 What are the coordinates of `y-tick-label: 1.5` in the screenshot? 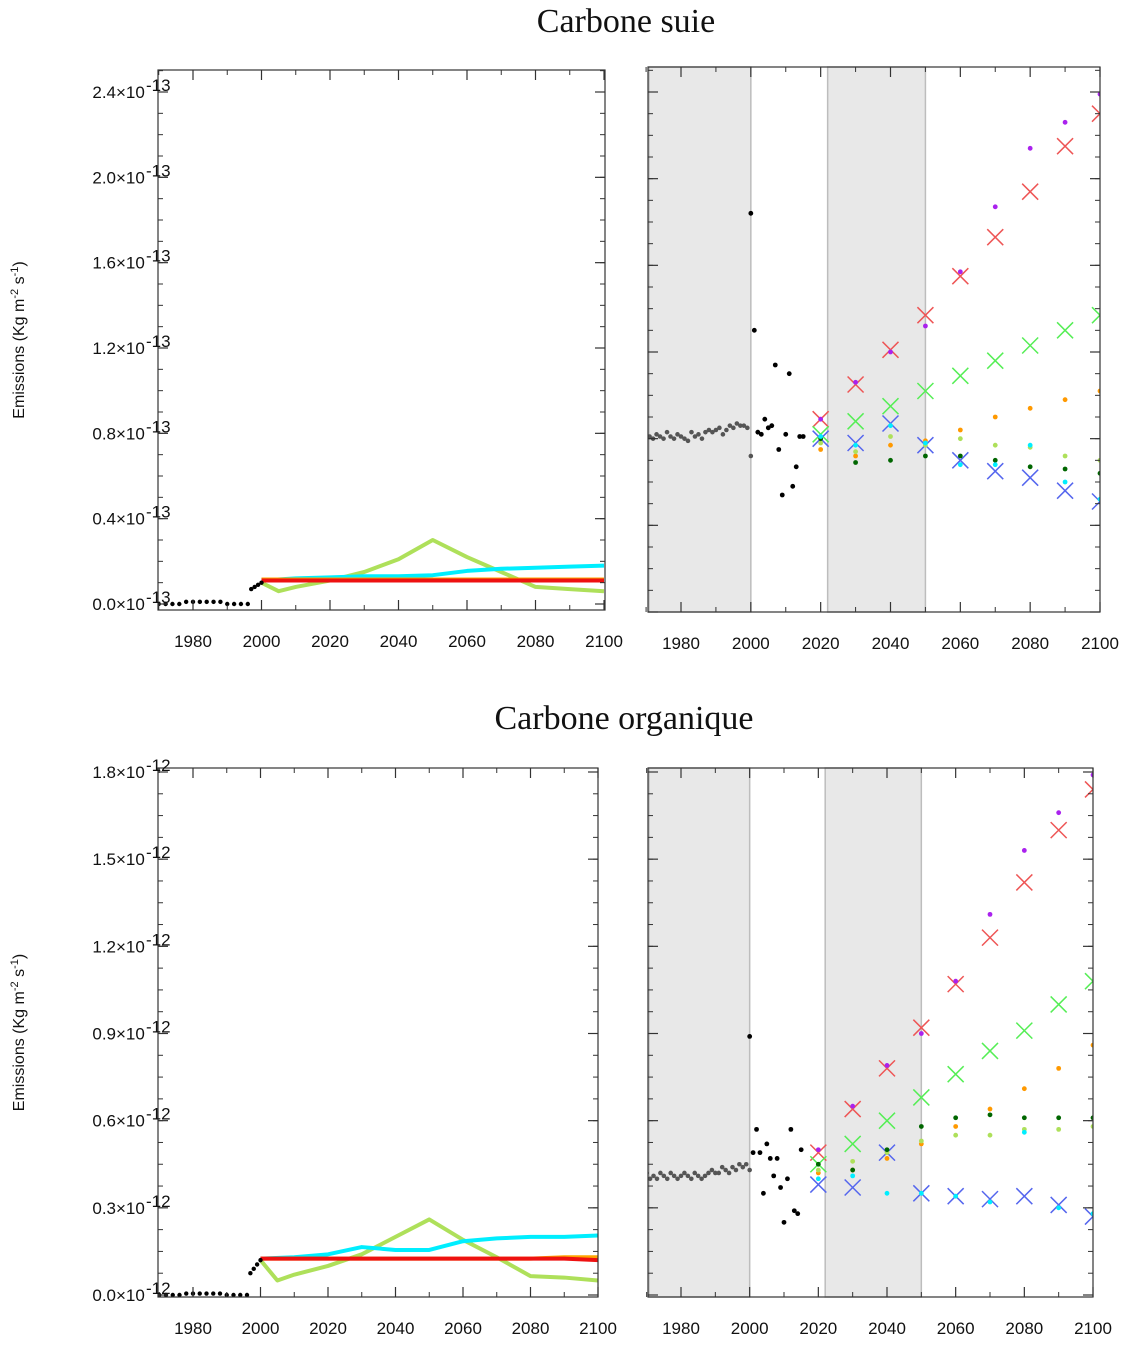 It's located at (104, 859).